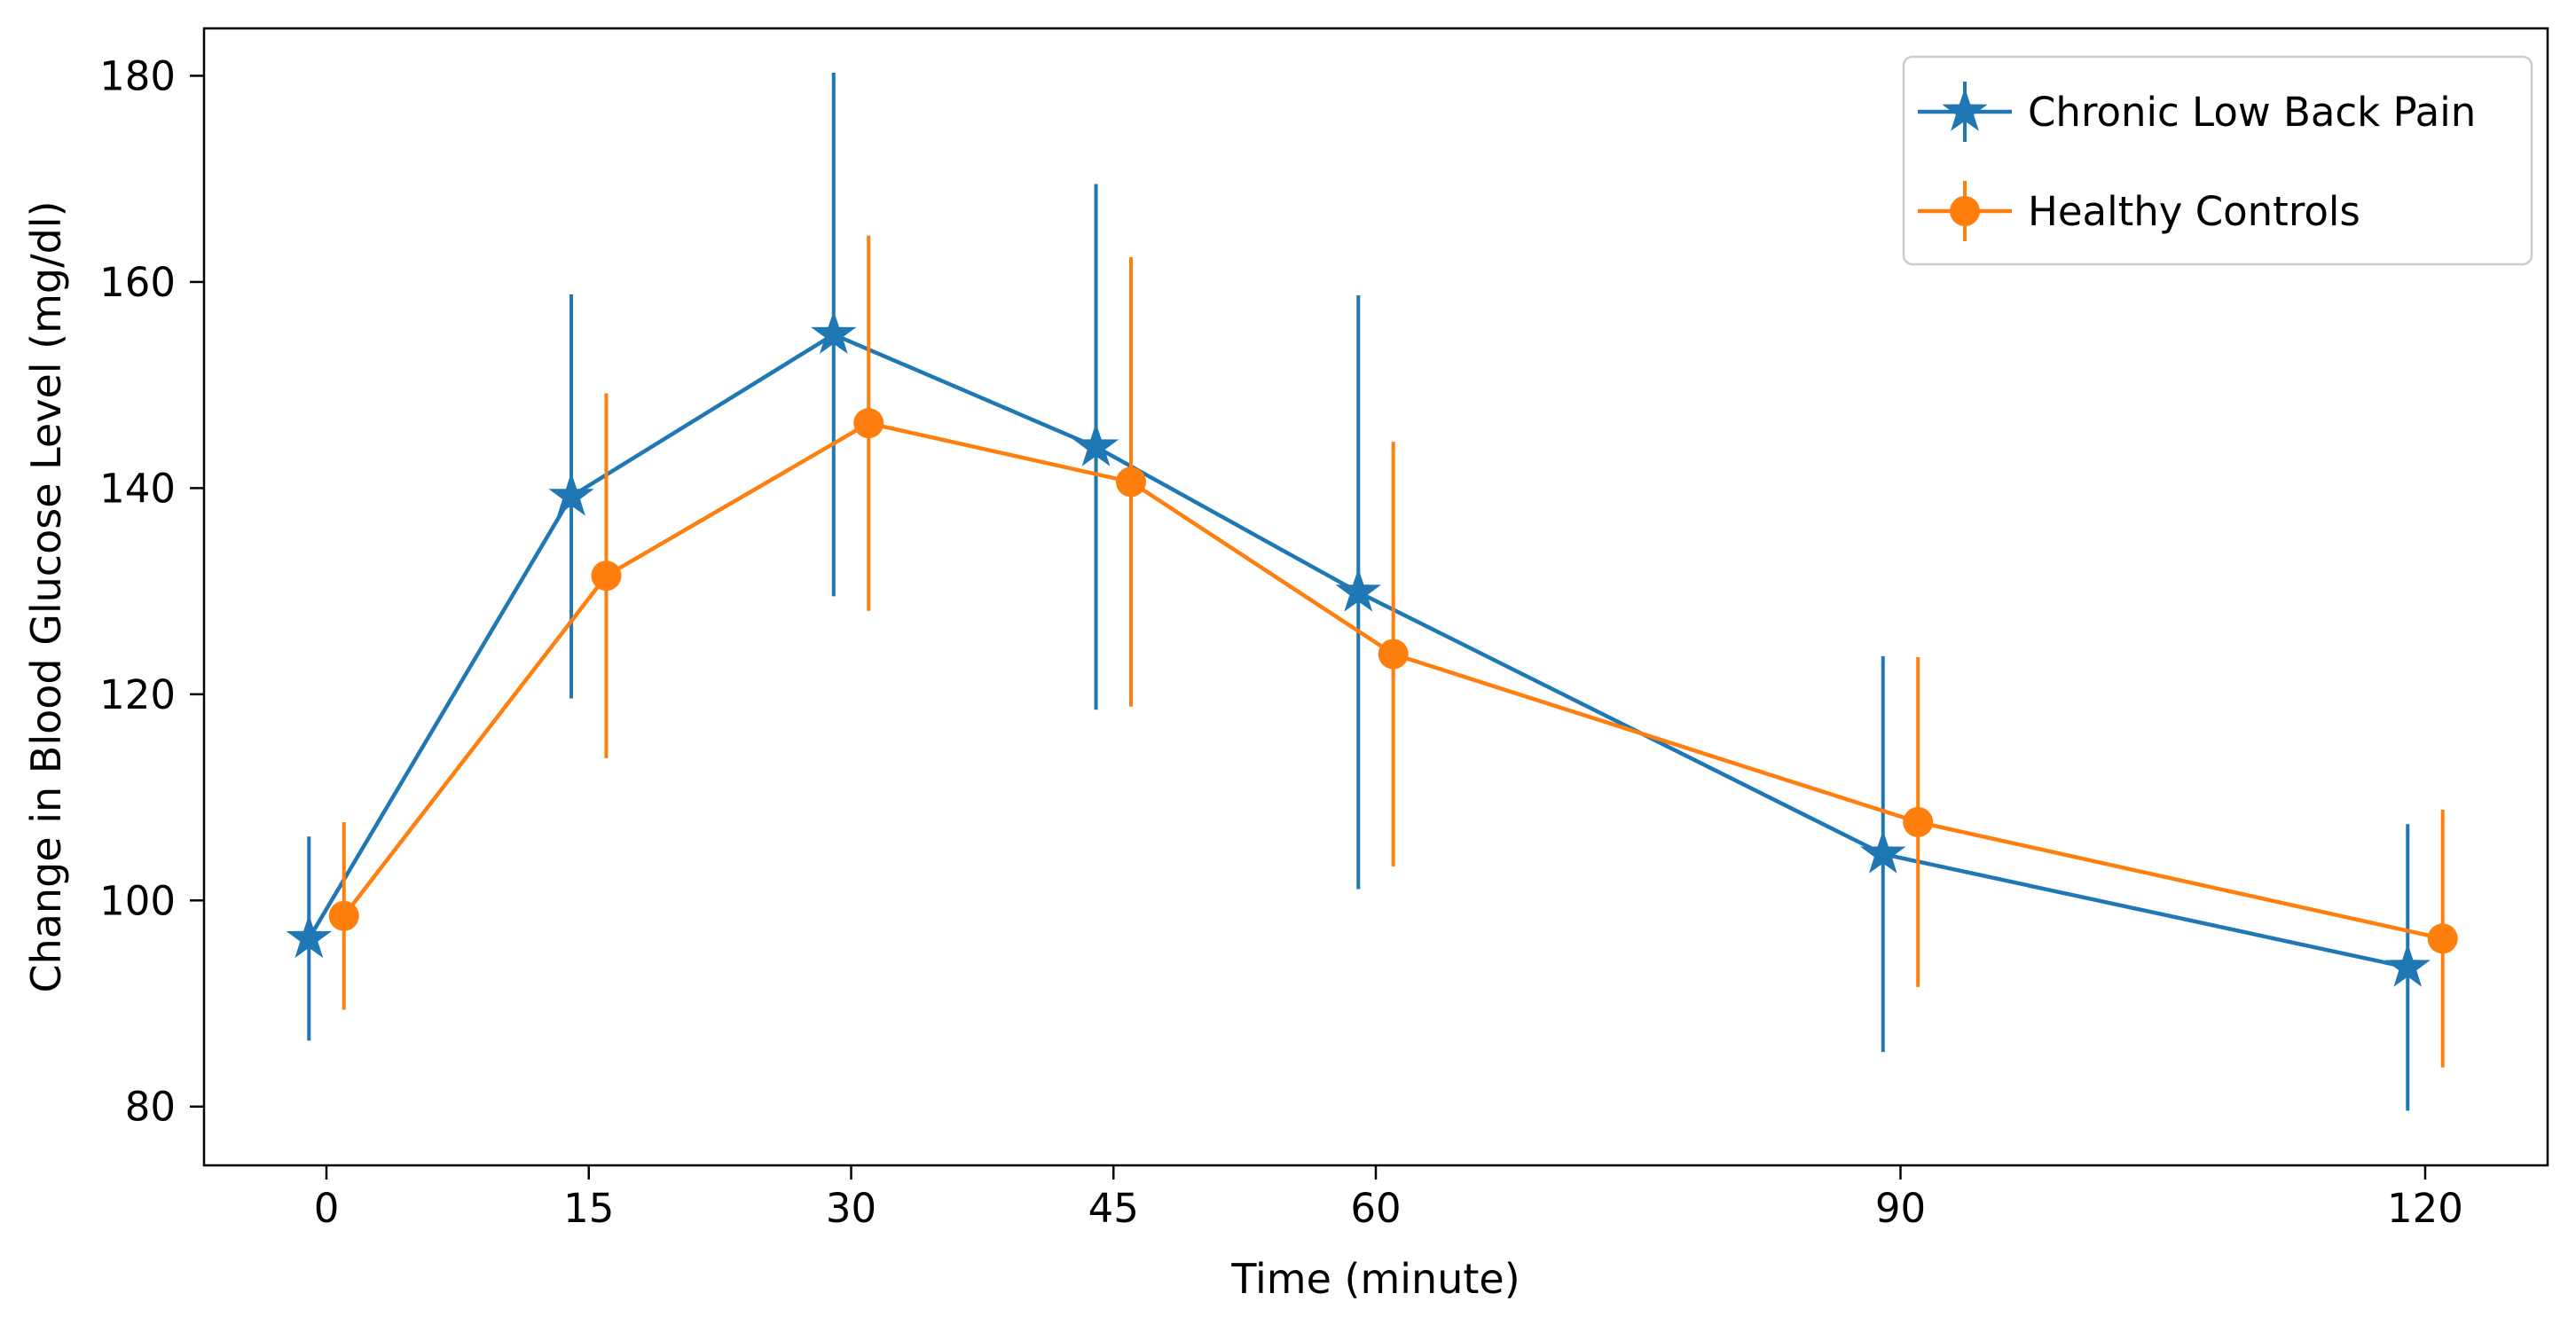 The height and width of the screenshot is (1317, 2576). What do you see at coordinates (137, 76) in the screenshot?
I see `y-tick-label: 180` at bounding box center [137, 76].